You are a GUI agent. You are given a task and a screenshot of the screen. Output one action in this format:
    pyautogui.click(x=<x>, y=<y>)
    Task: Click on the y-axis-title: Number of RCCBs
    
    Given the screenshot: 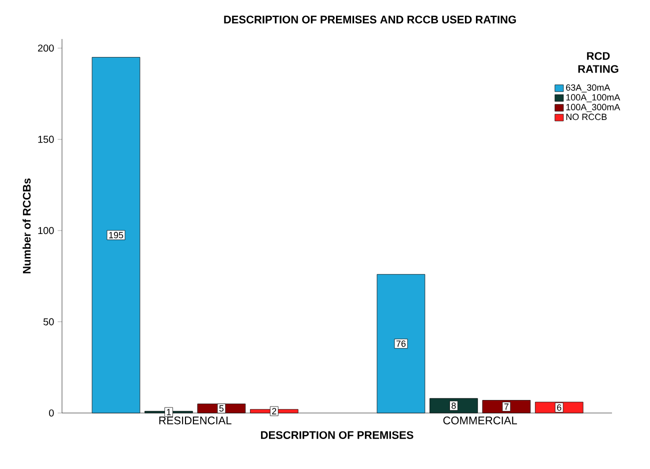 What is the action you would take?
    pyautogui.click(x=26, y=226)
    